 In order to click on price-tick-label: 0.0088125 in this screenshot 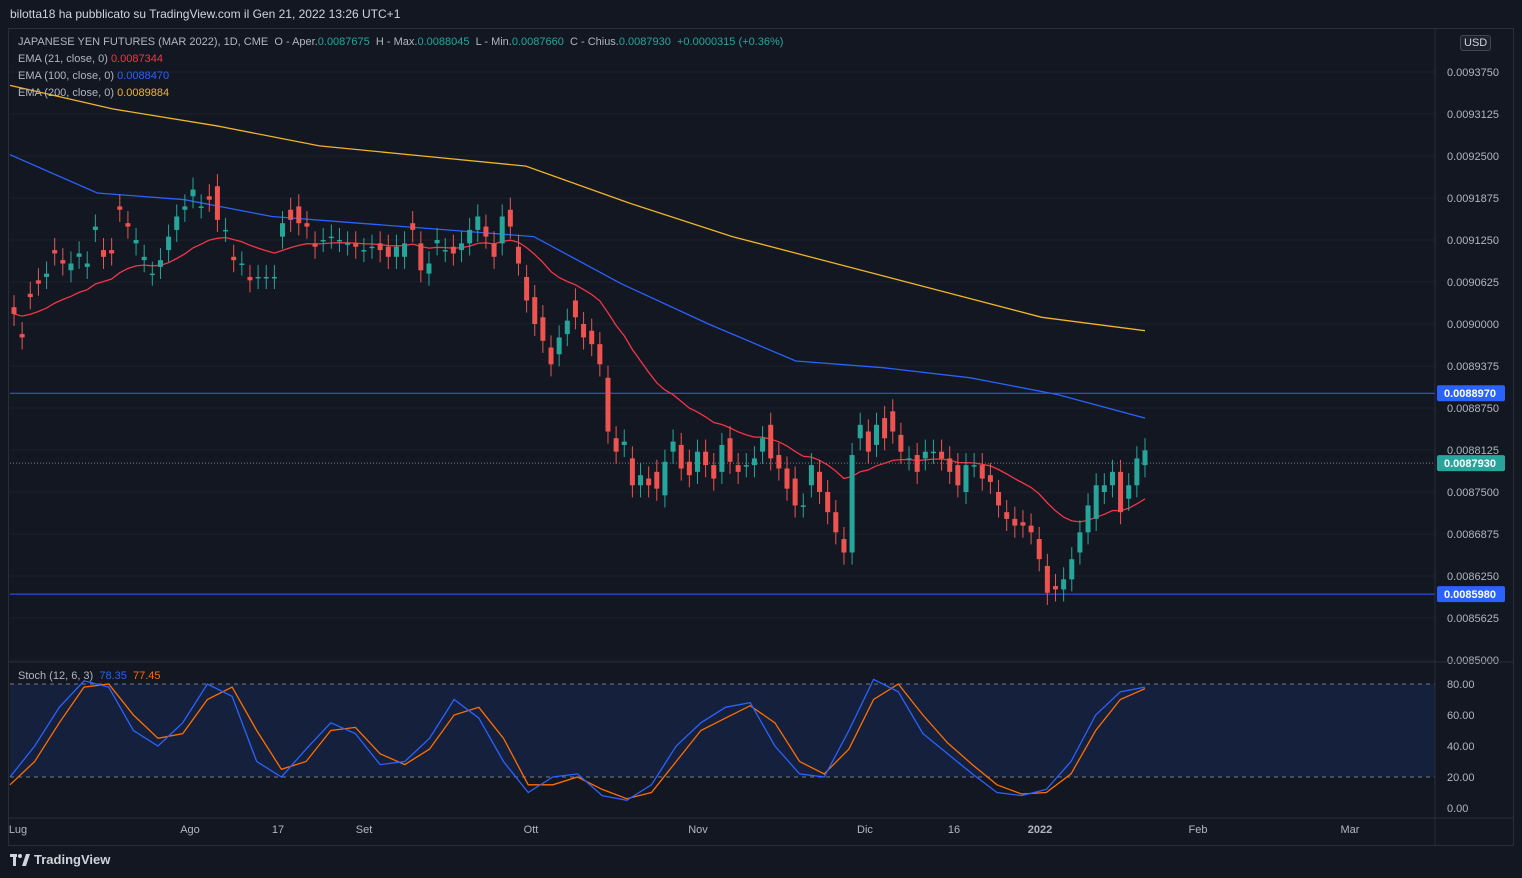, I will do `click(1473, 451)`.